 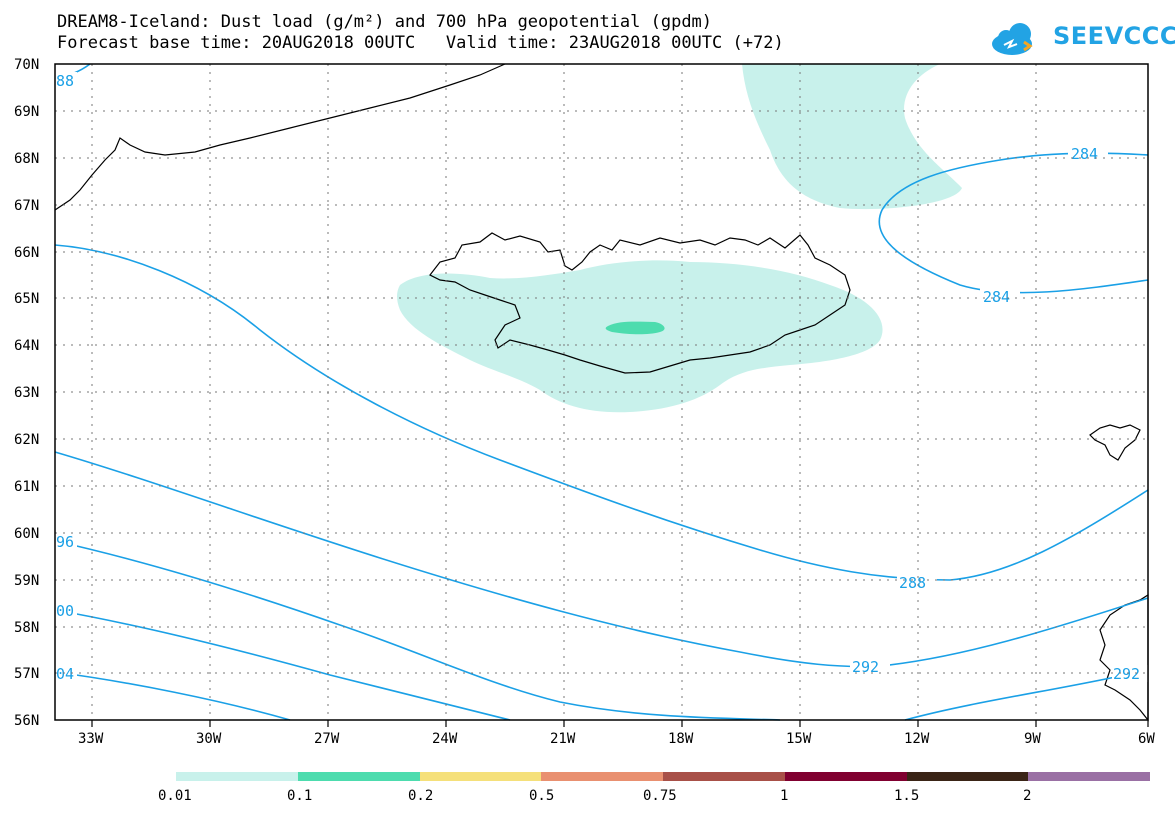 I want to click on lat-label: 61N, so click(x=26, y=487).